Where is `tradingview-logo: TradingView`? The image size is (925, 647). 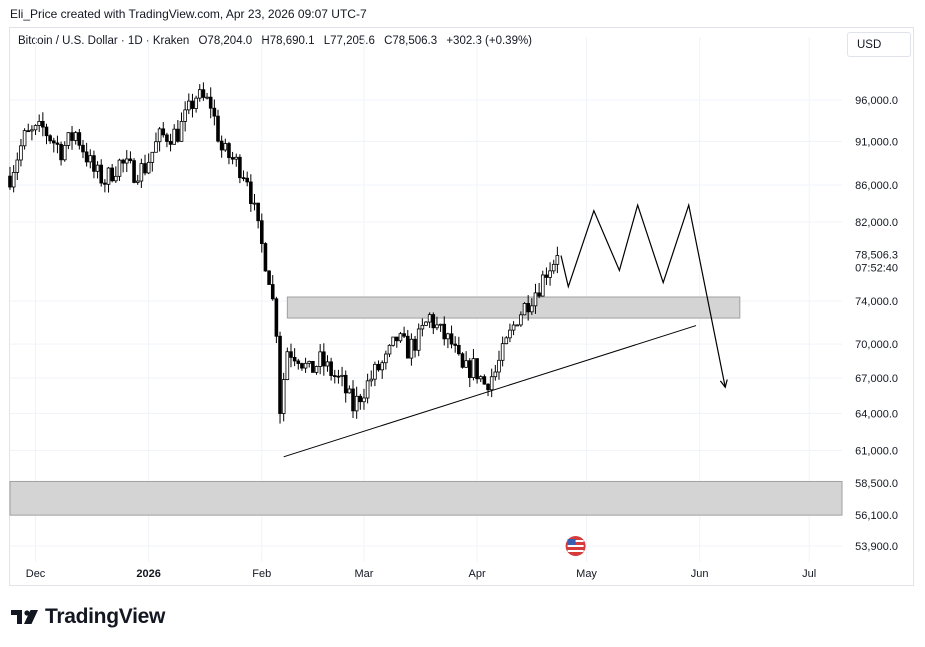
tradingview-logo: TradingView is located at coordinates (88, 617).